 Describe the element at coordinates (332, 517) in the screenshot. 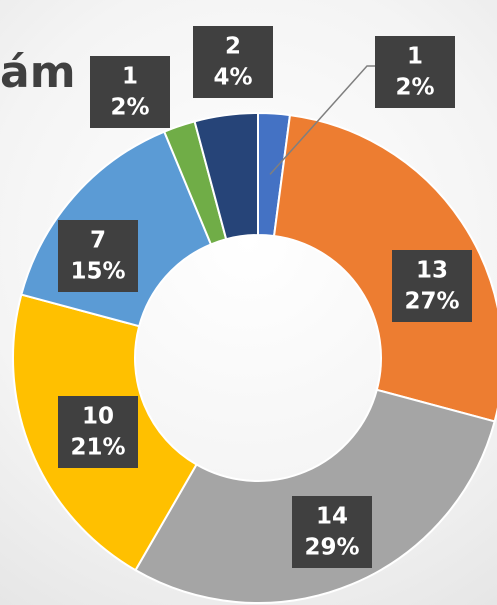

I see `value-label: 14` at that location.